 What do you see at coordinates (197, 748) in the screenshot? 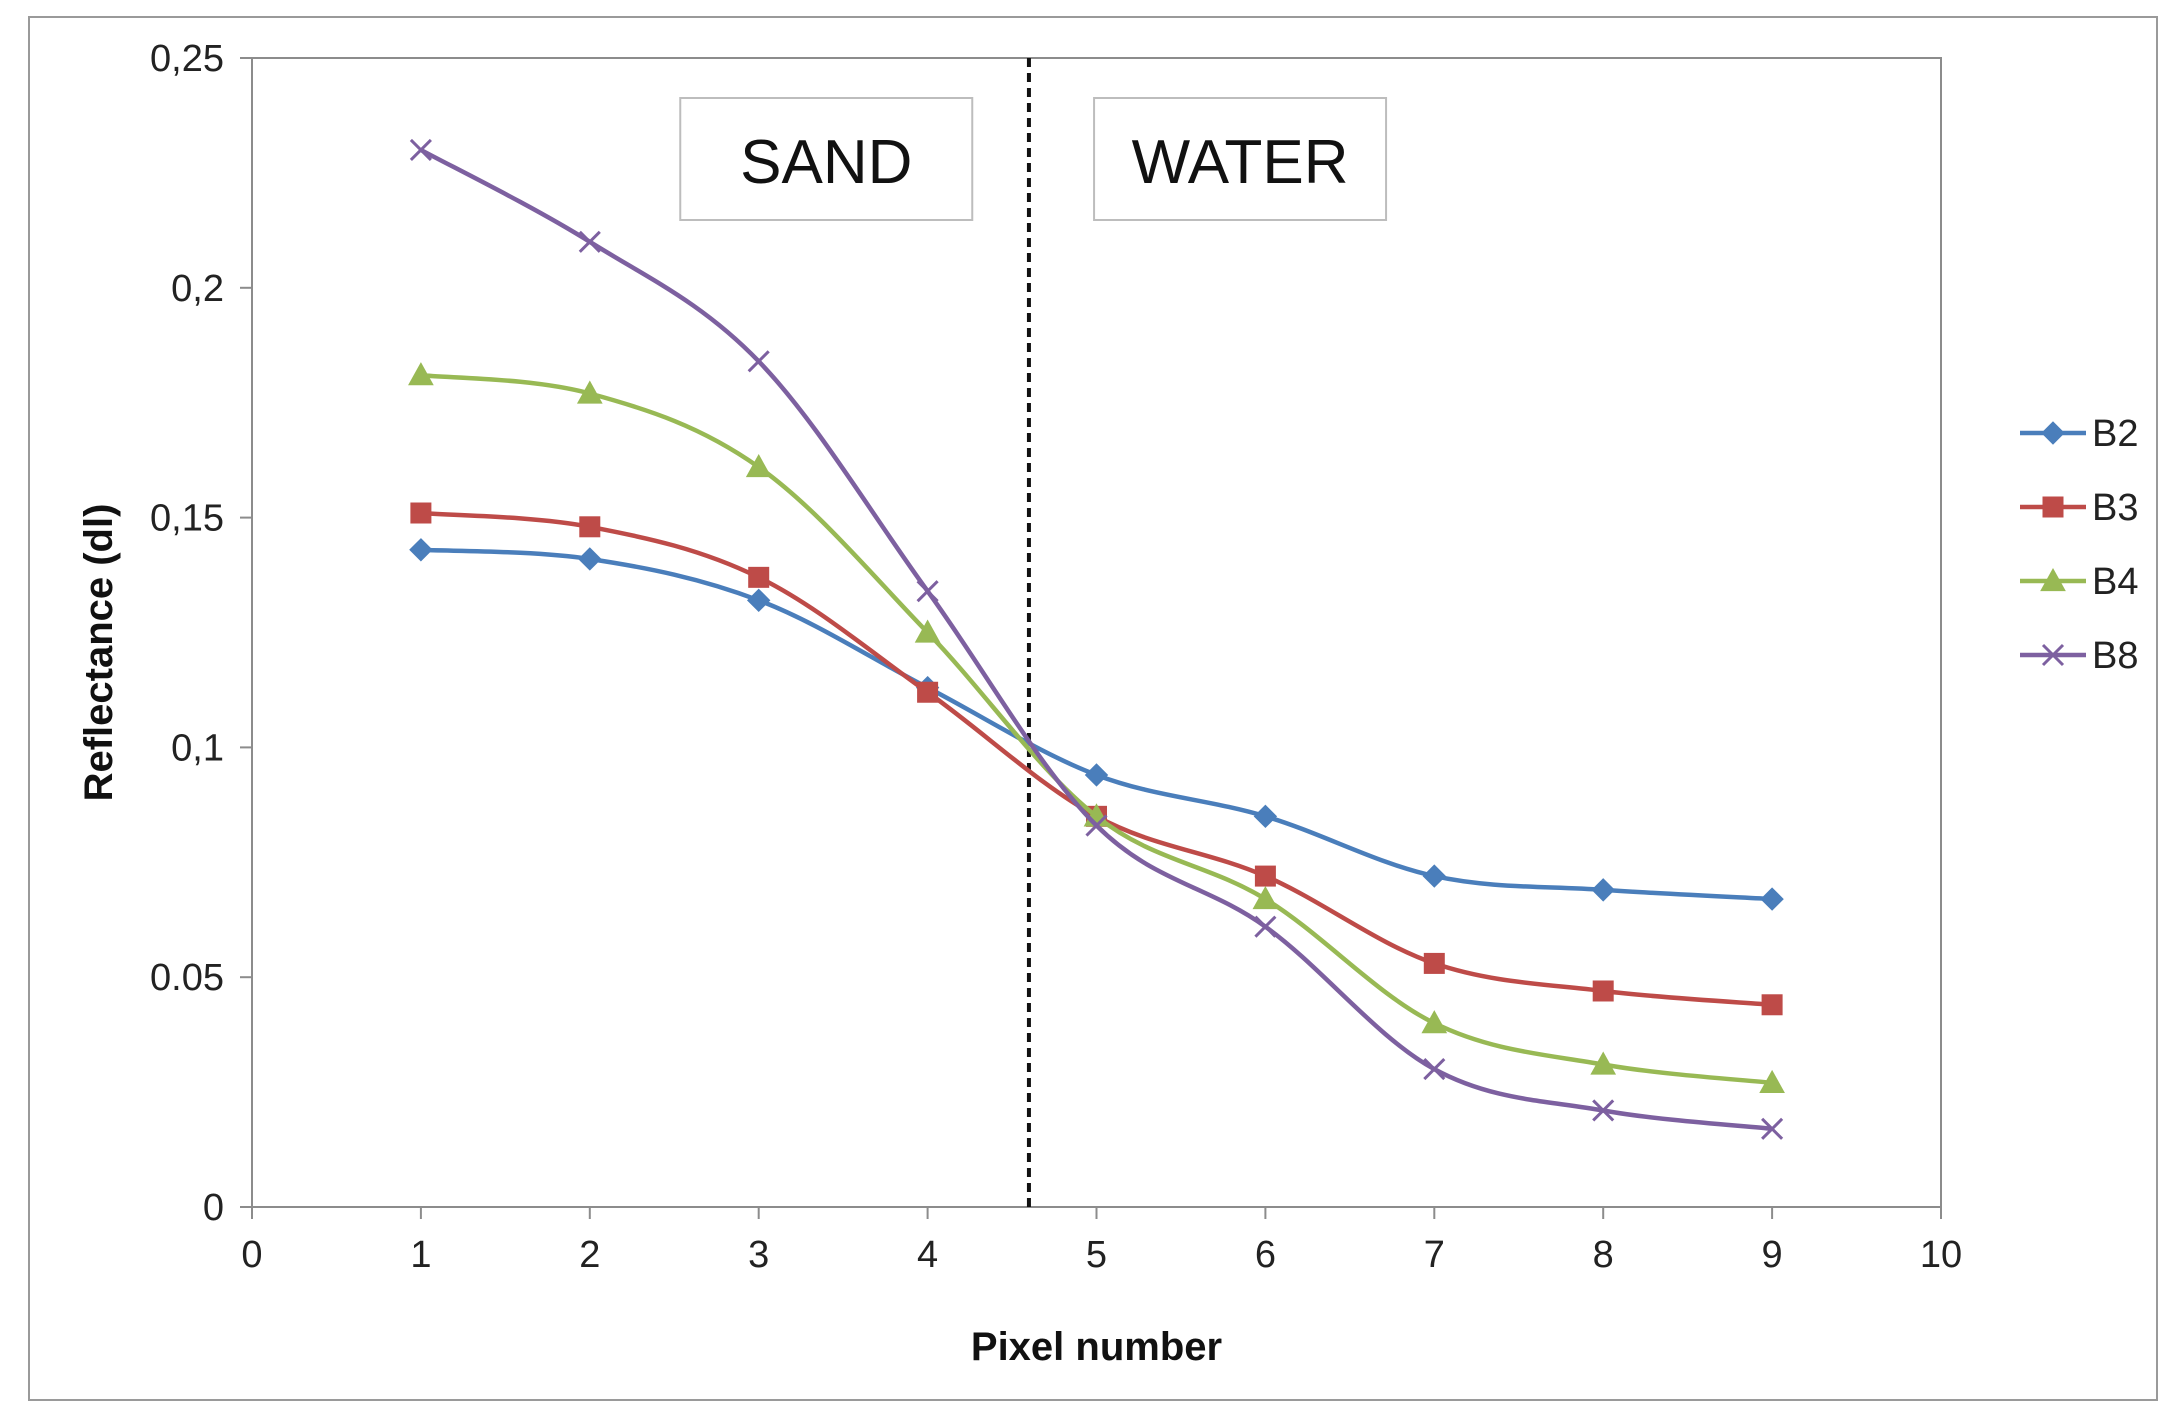
I see `y-tick-label: 0,1` at bounding box center [197, 748].